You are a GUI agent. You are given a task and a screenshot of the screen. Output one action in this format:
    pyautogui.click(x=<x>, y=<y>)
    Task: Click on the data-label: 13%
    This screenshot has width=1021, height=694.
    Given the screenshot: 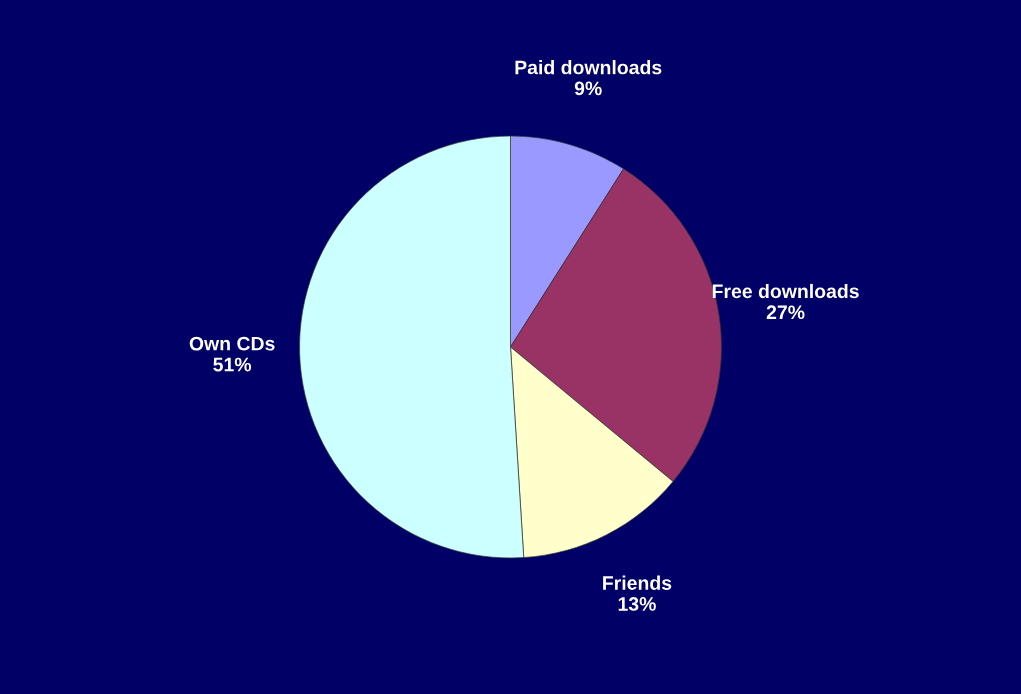 What is the action you would take?
    pyautogui.click(x=637, y=604)
    